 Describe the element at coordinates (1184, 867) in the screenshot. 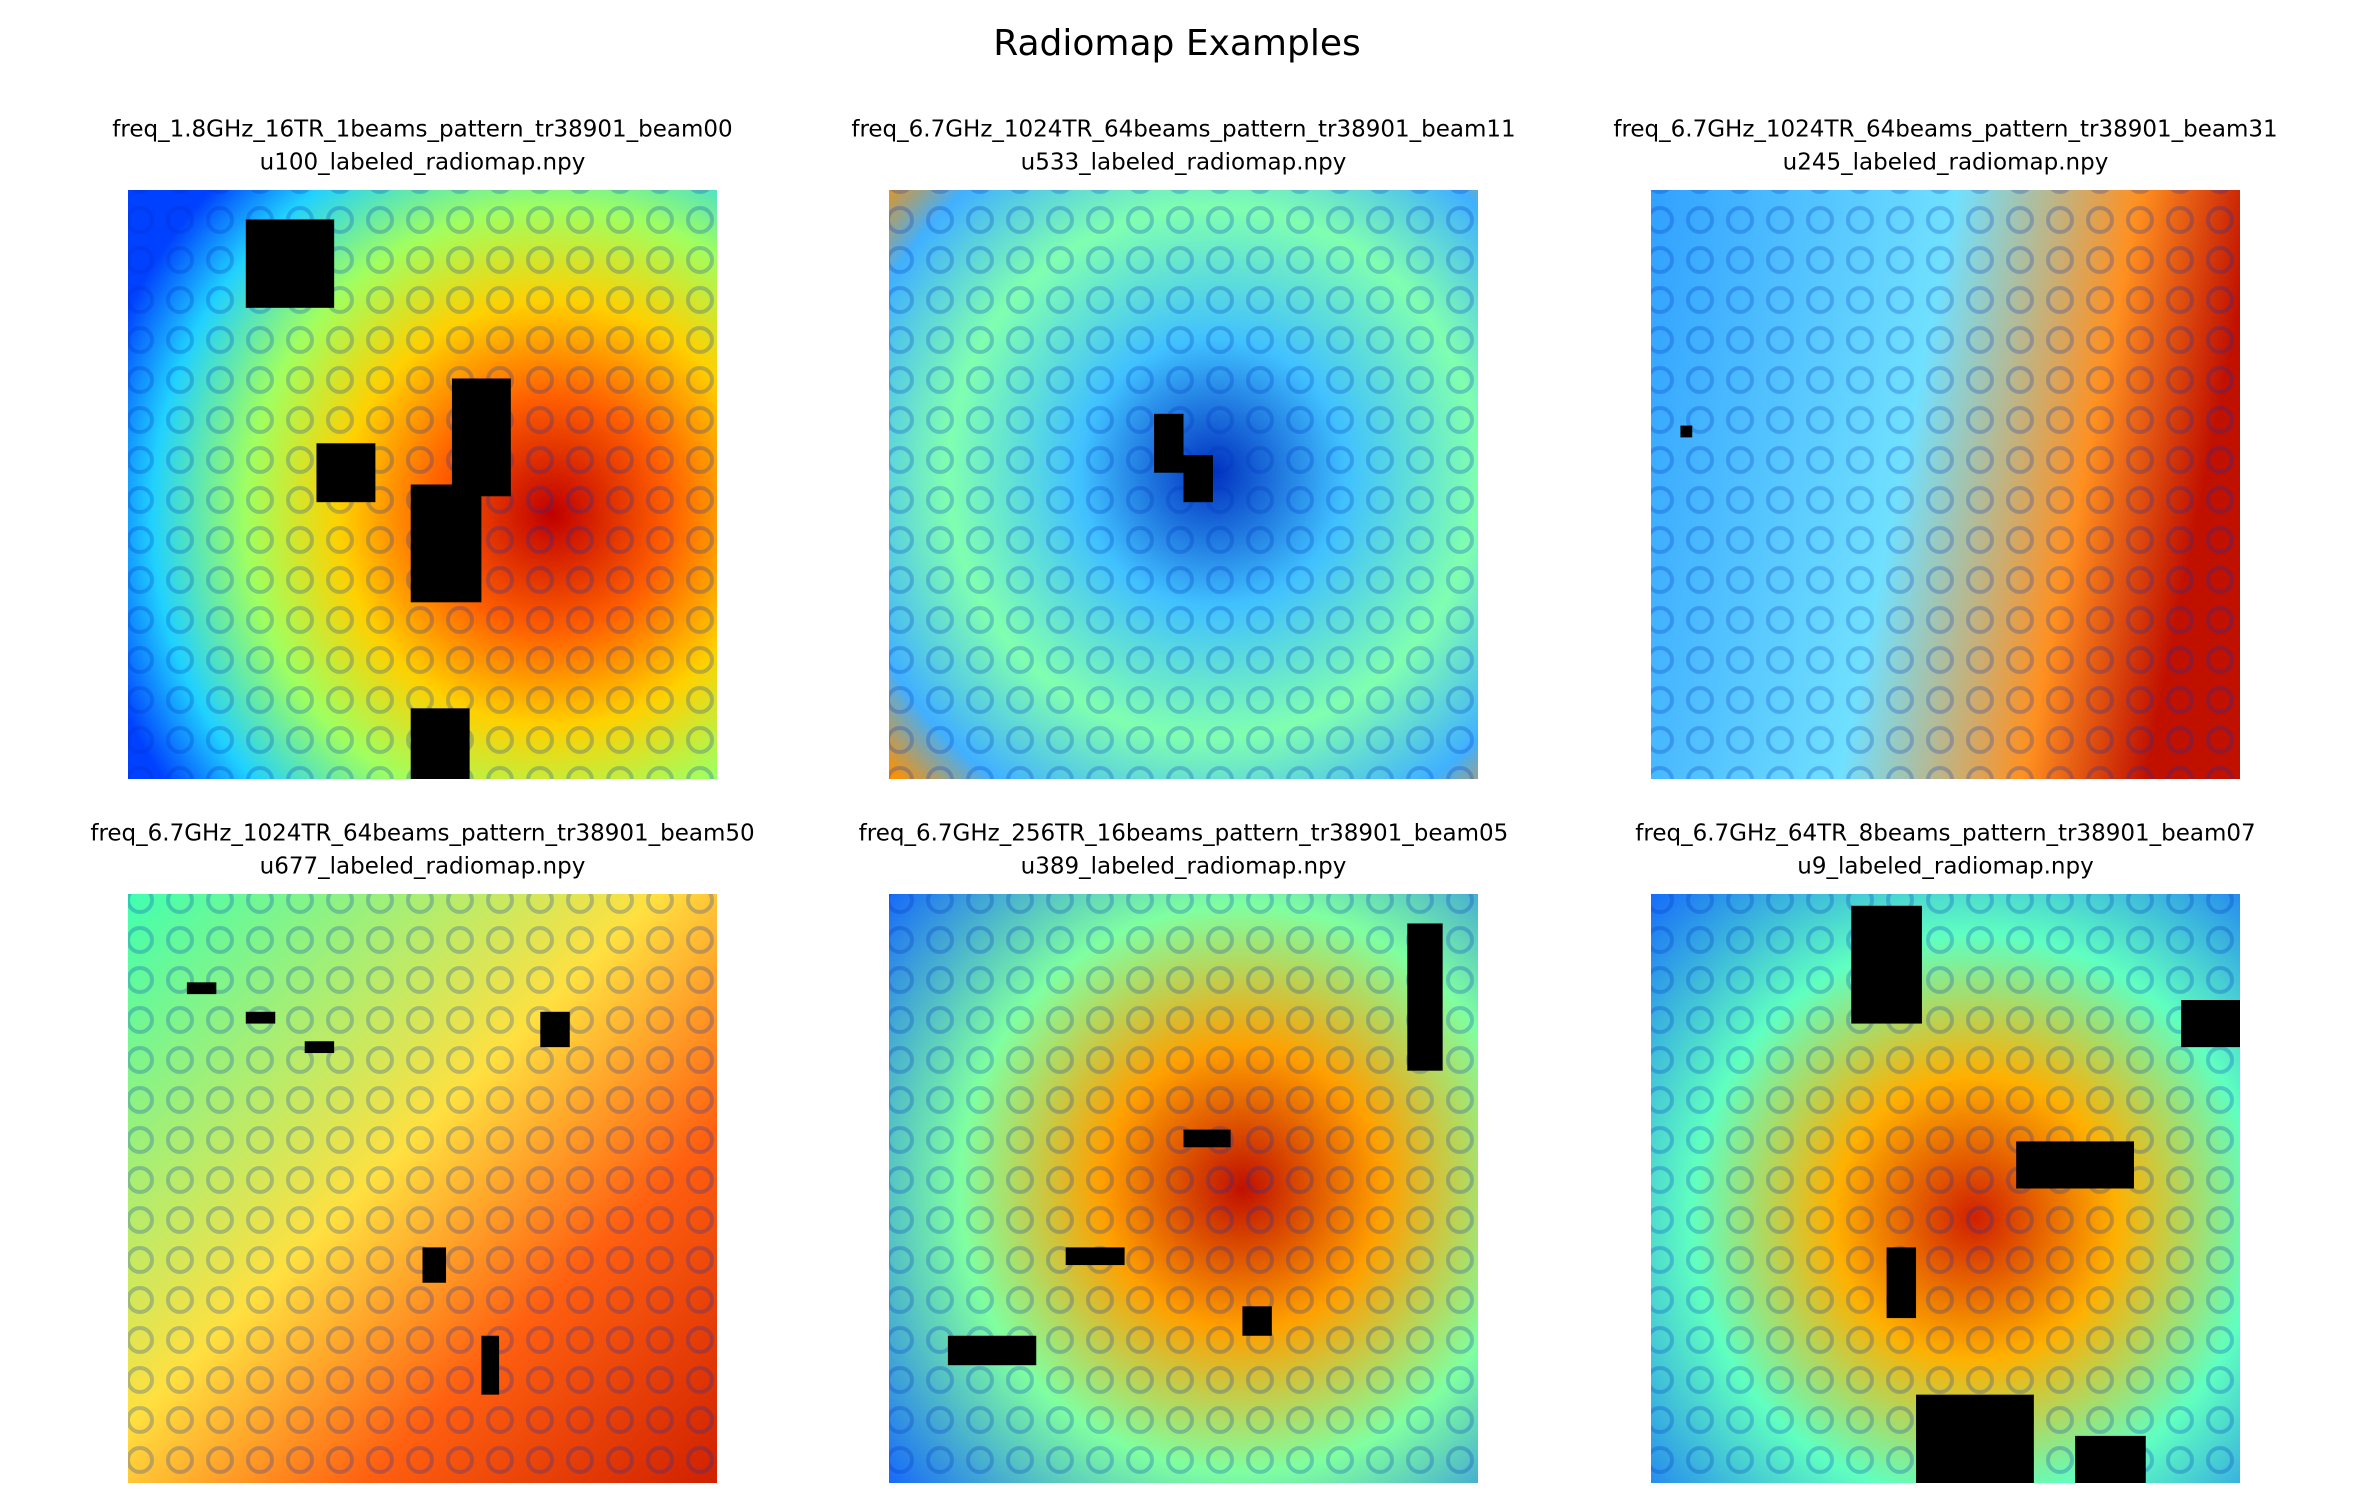

I see `panel-title: u389_labeled_radiomap.npy` at that location.